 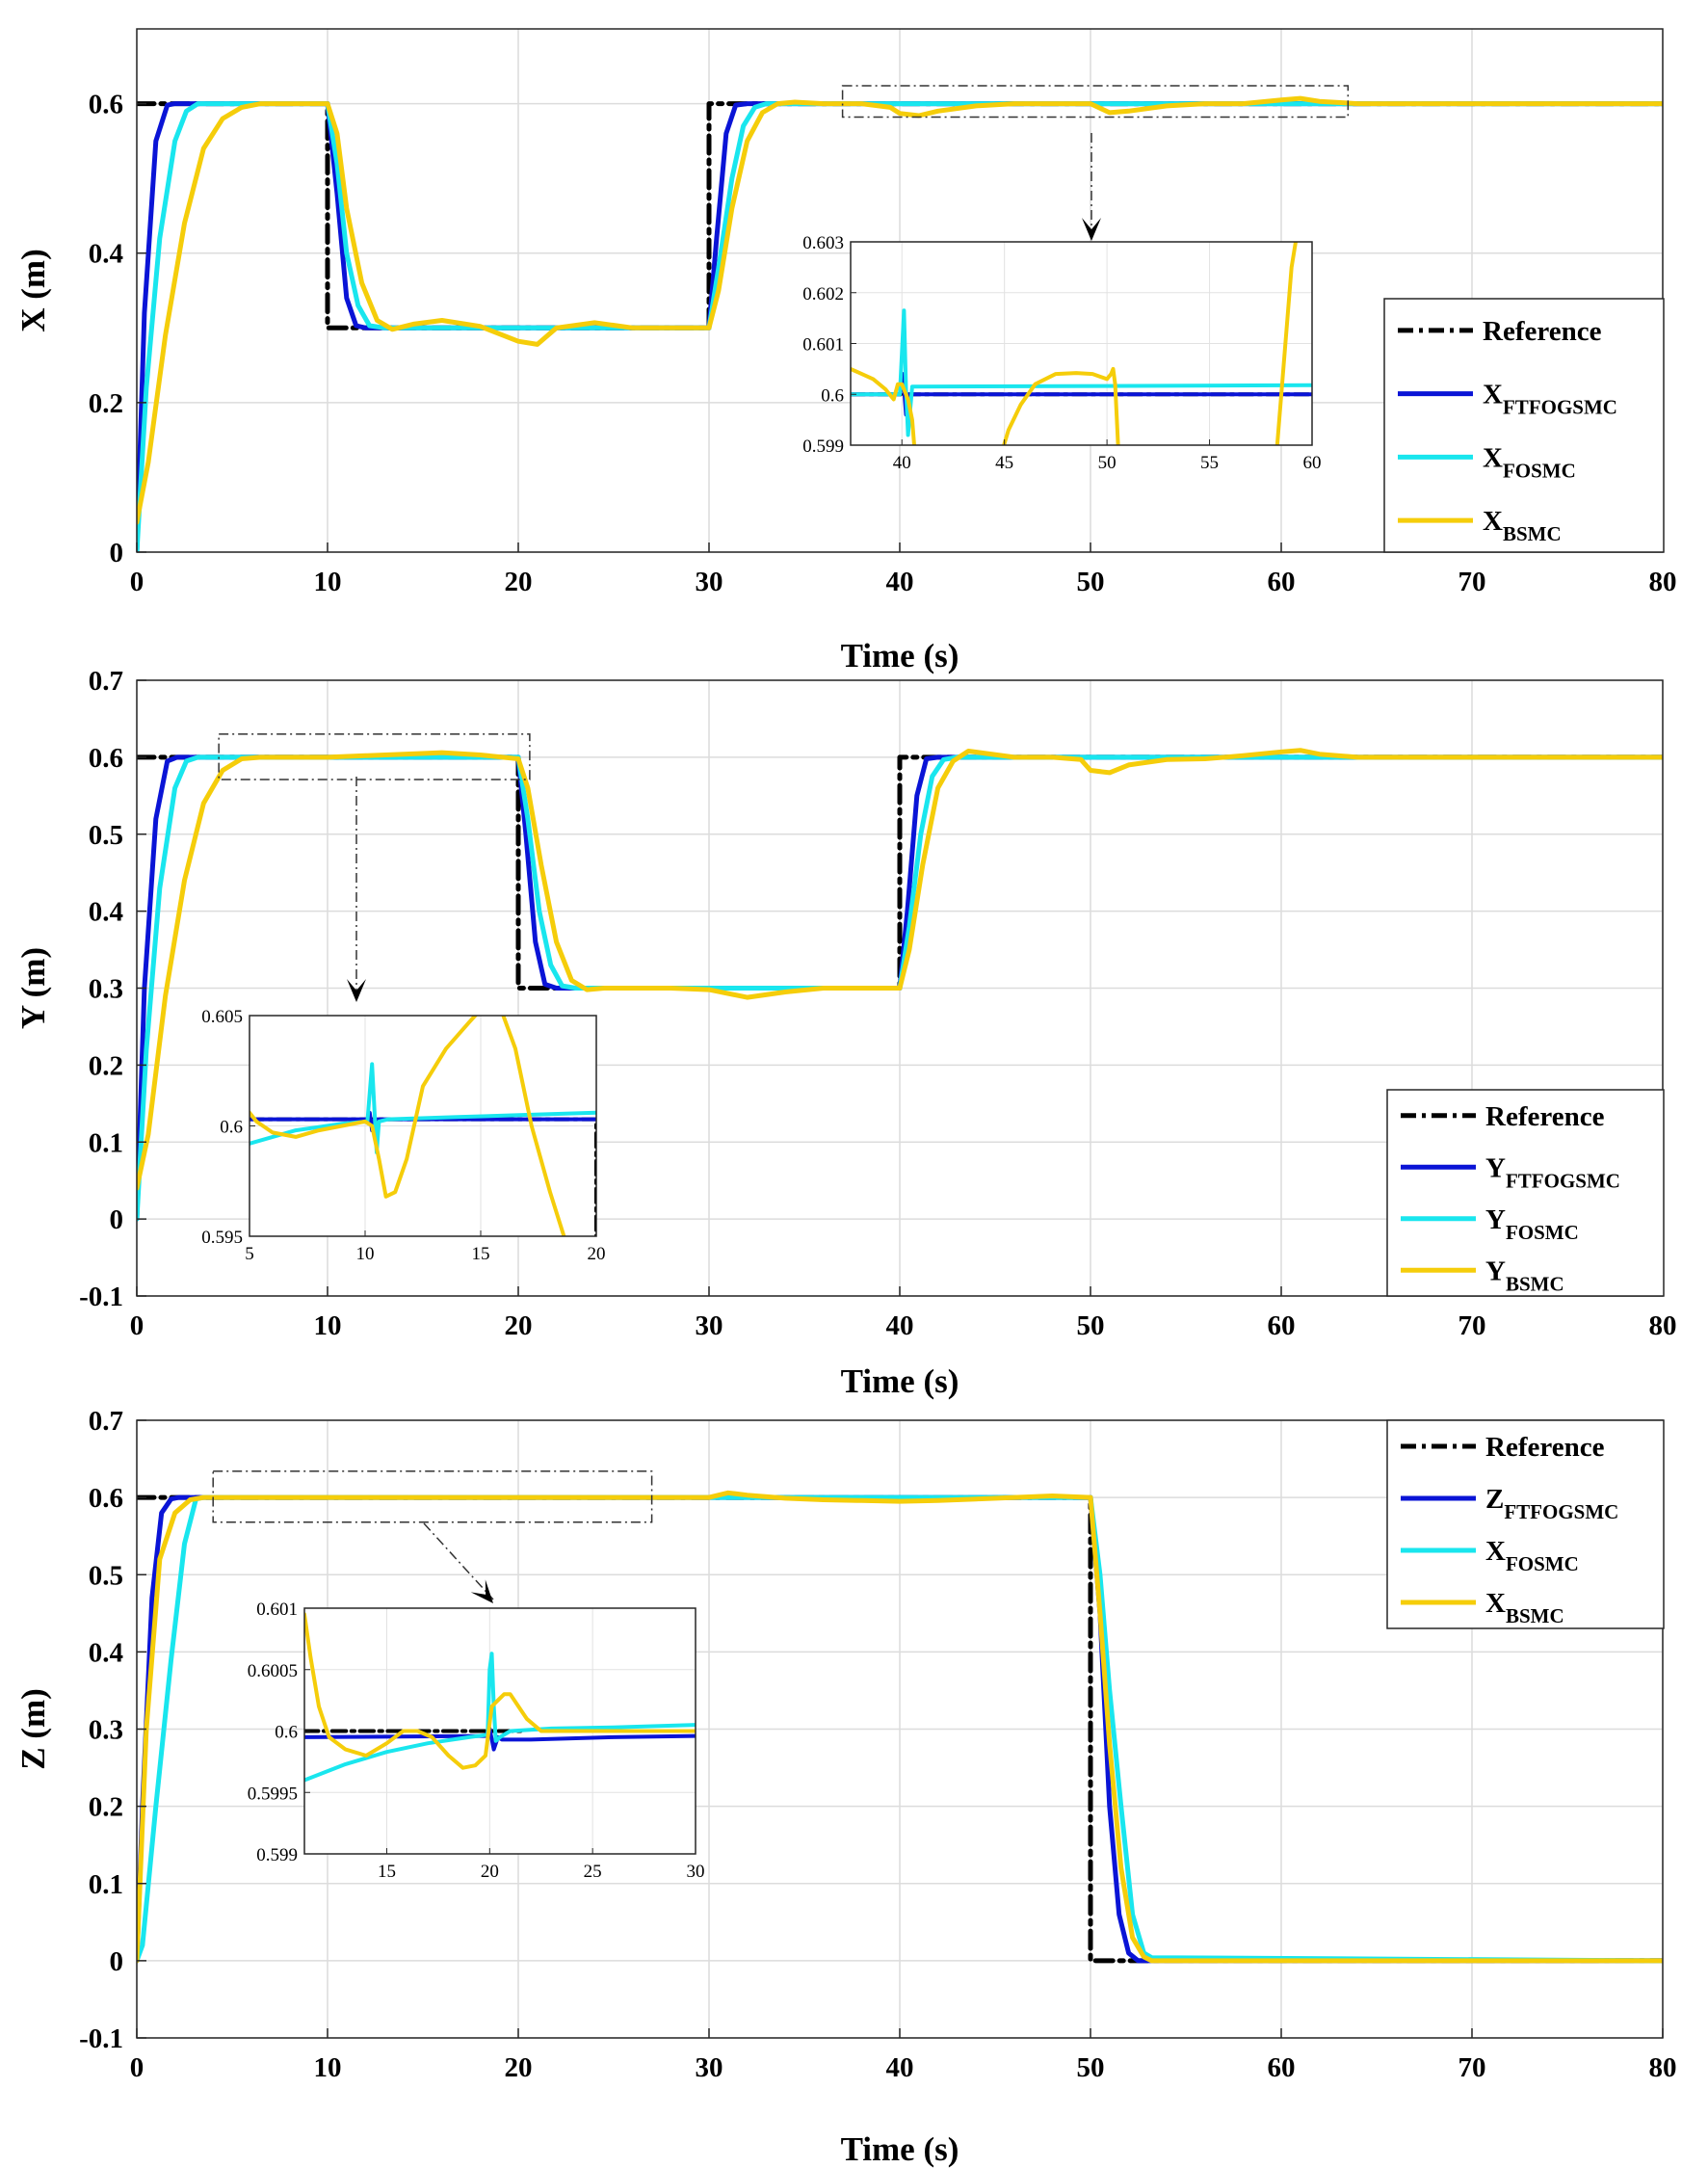 I want to click on y-axis-label: Y (m), so click(x=33, y=988).